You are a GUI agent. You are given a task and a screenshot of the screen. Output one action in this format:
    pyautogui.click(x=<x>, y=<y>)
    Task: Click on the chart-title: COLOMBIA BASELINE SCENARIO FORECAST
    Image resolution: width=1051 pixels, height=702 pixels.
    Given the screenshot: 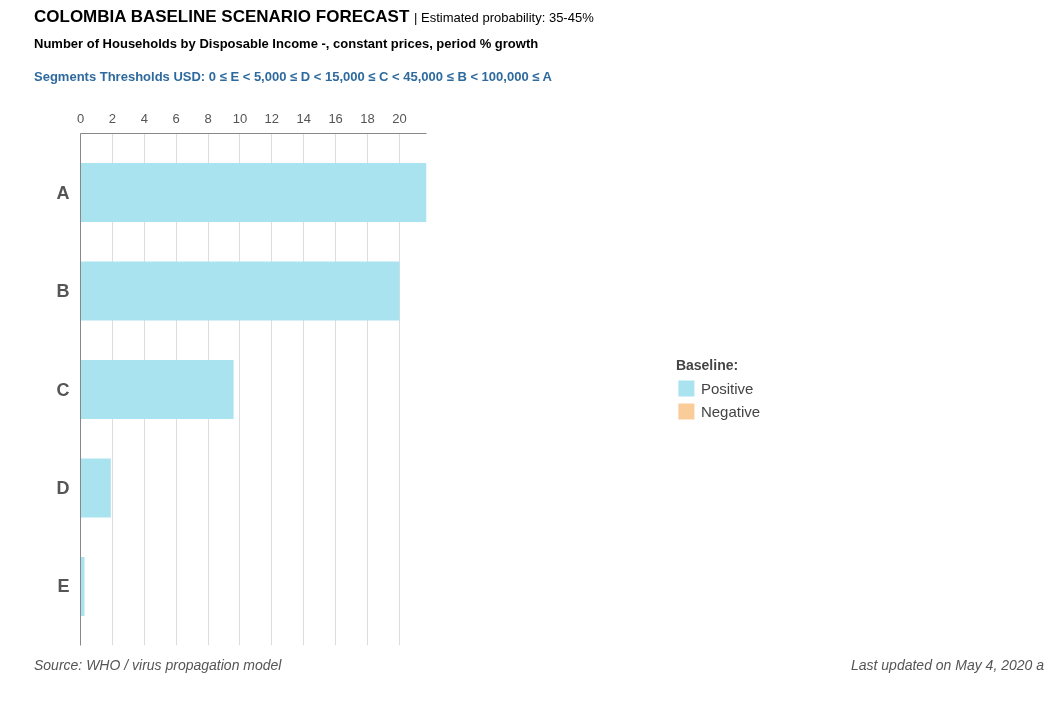 What is the action you would take?
    pyautogui.click(x=222, y=16)
    